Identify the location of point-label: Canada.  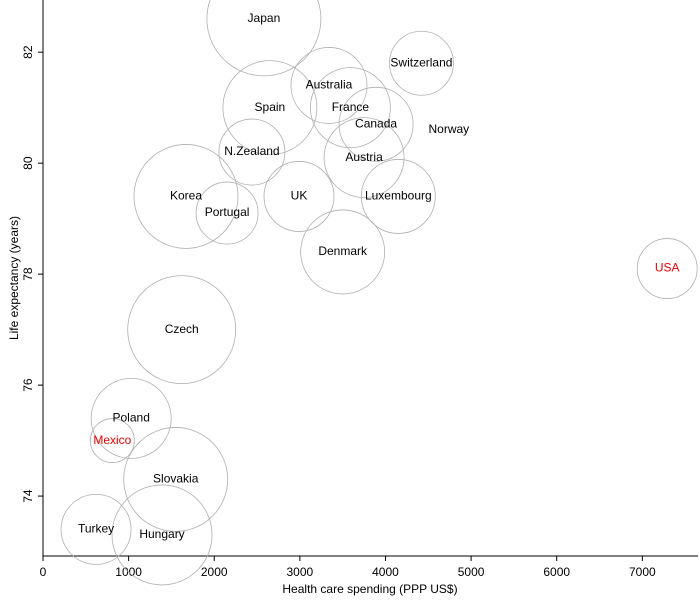
(376, 123).